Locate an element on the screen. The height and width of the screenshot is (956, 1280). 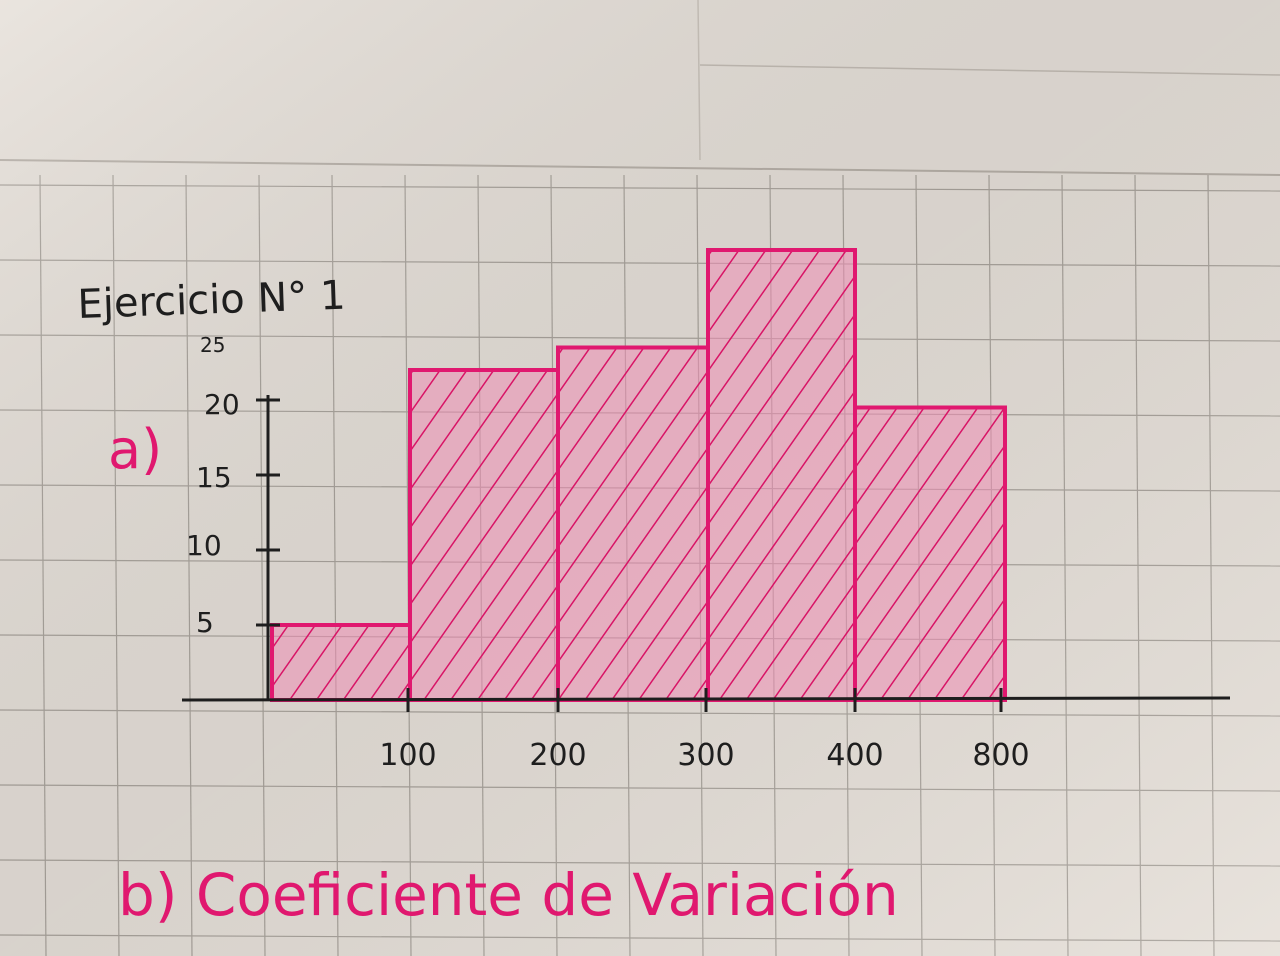
x-tick-label: 100 is located at coordinates (407, 755).